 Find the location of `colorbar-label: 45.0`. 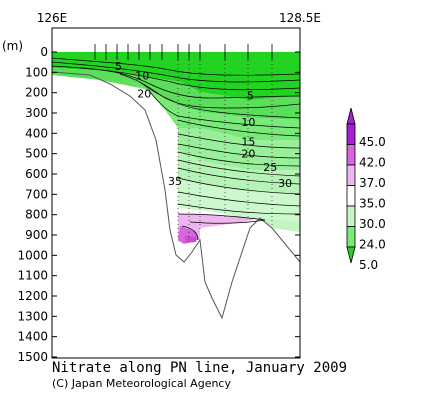

colorbar-label: 45.0 is located at coordinates (372, 142).